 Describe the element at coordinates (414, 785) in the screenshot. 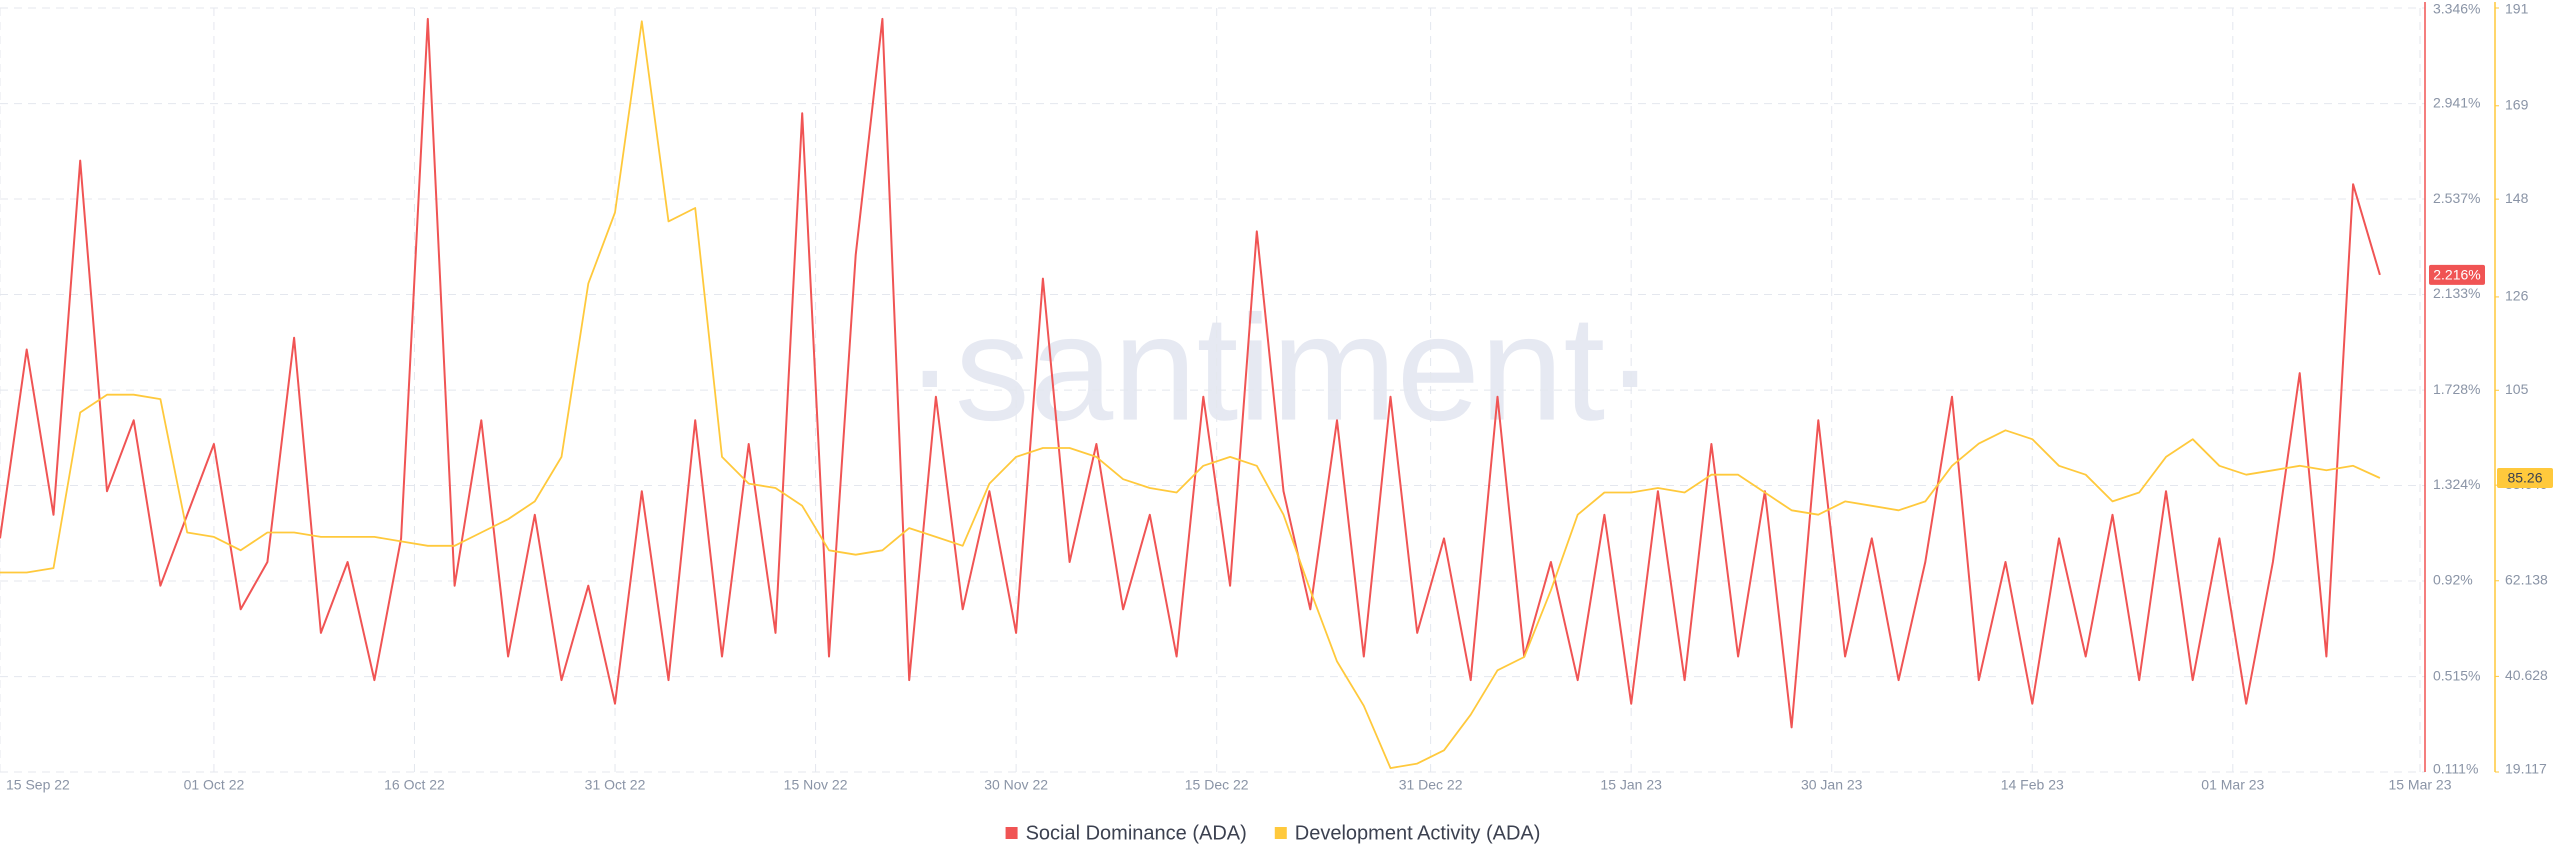

I see `x-tick-label: 16 Oct 22` at that location.